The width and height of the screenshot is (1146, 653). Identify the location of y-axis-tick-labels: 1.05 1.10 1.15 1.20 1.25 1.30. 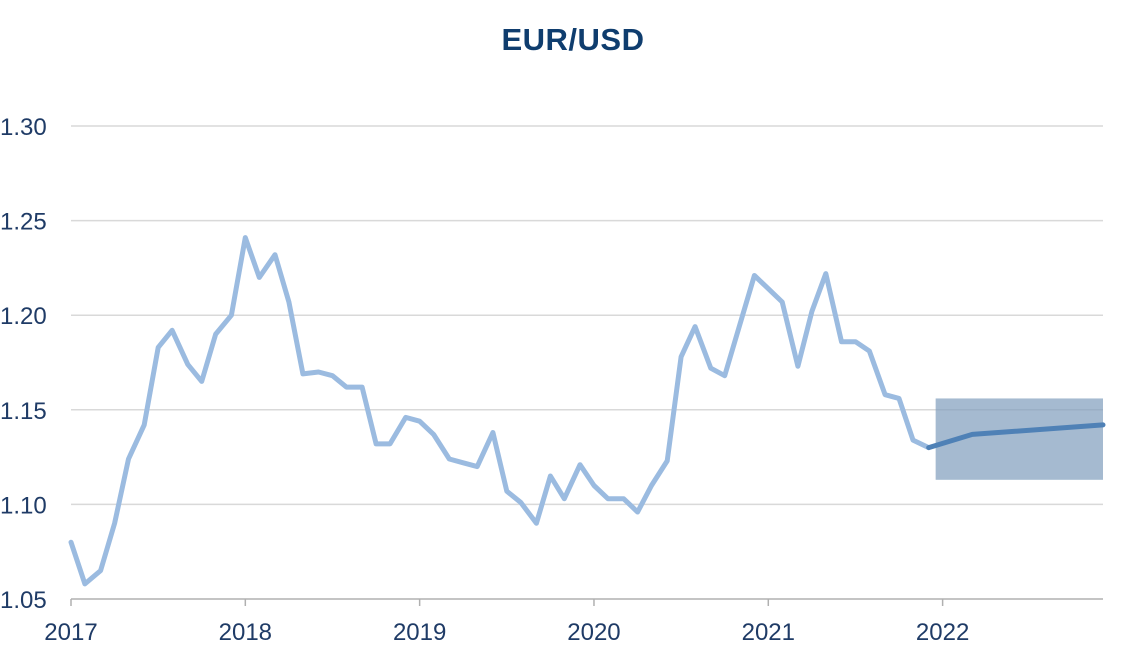
(23, 364).